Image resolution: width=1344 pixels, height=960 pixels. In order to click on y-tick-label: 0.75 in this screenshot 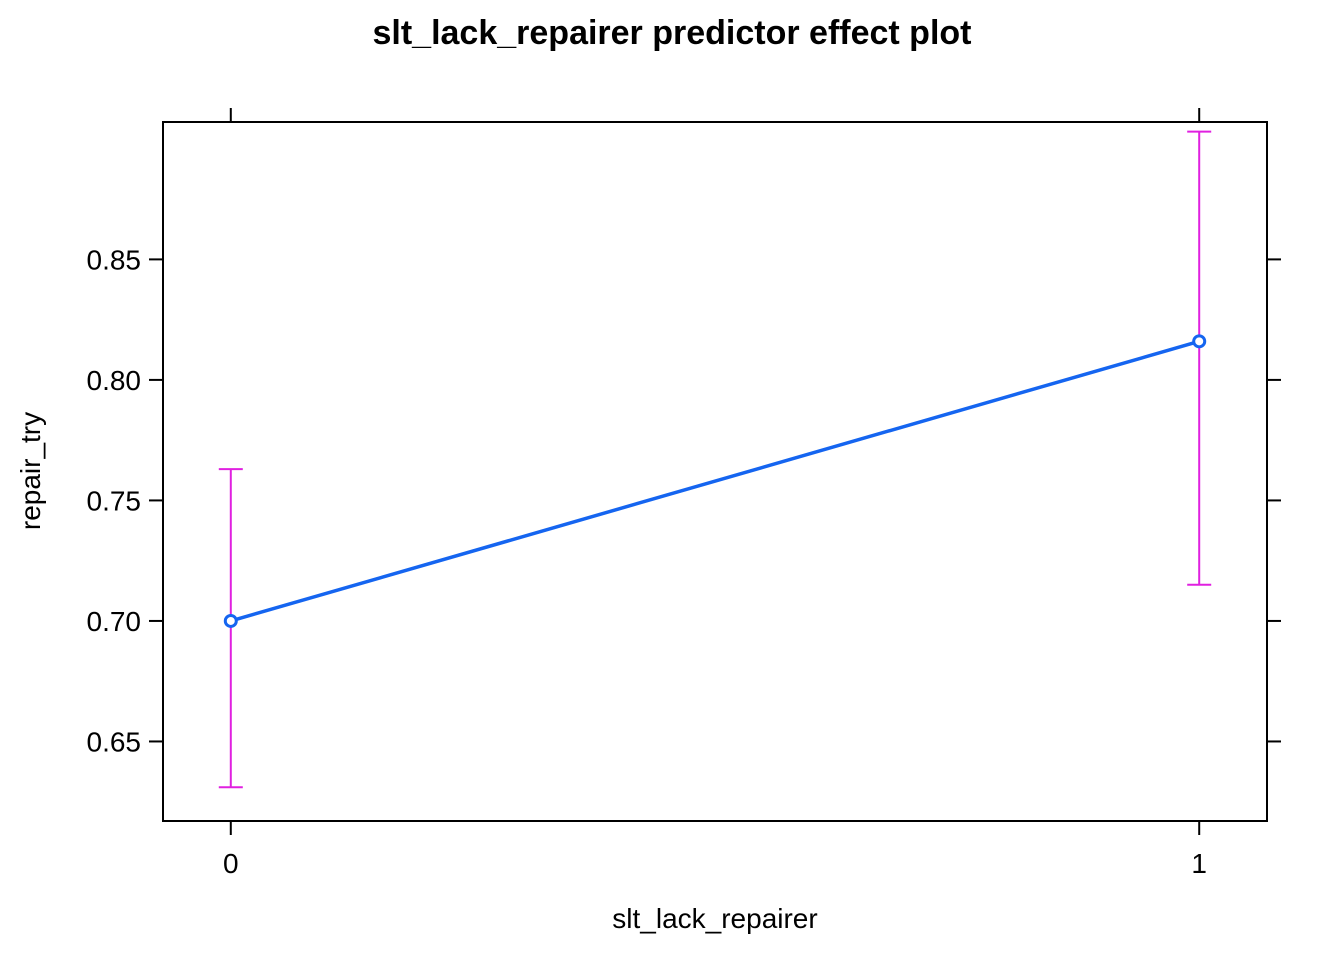, I will do `click(114, 500)`.